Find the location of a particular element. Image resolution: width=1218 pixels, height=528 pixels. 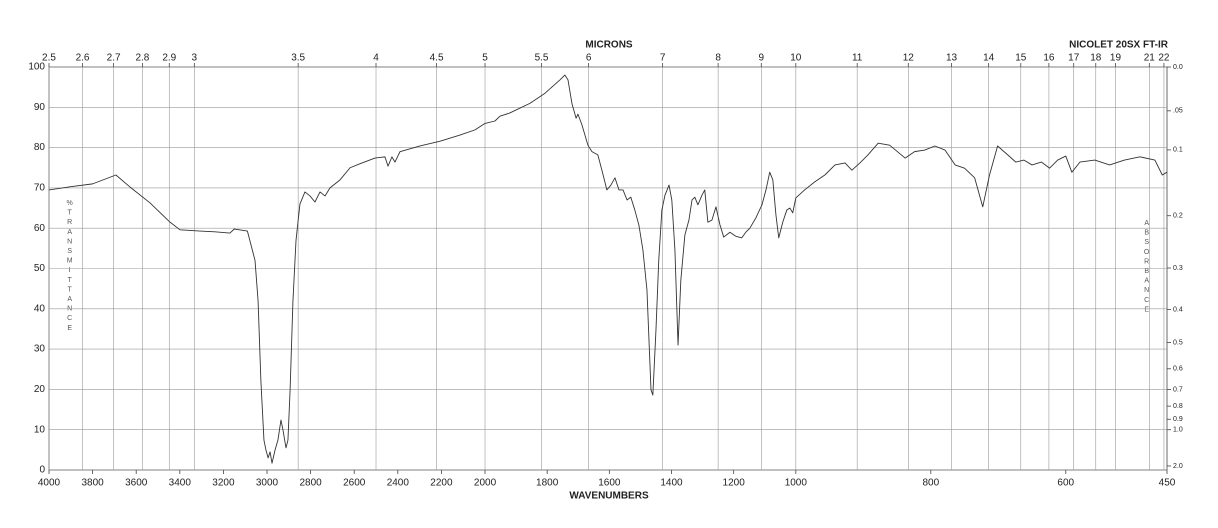

x2-tick-label: 18 is located at coordinates (1096, 58).